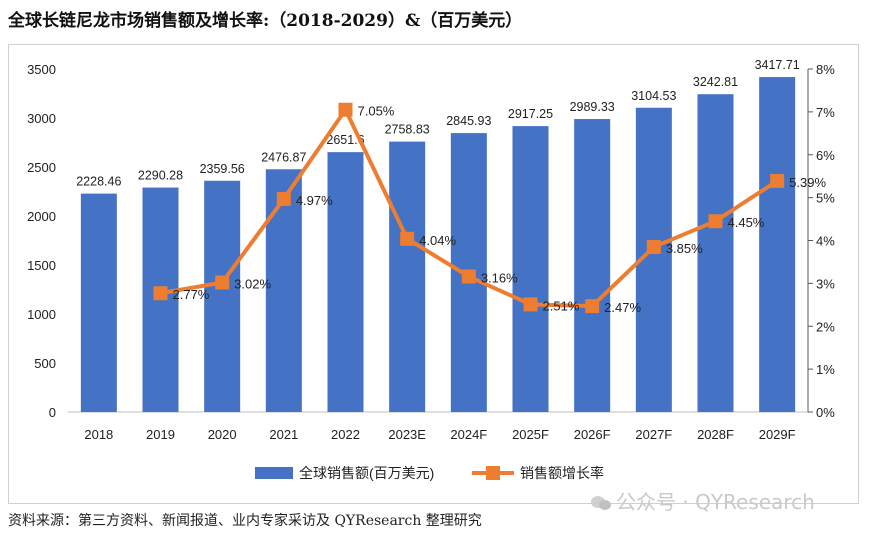 This screenshot has width=869, height=534. Describe the element at coordinates (684, 248) in the screenshot. I see `growth-value-label: 3.85%` at that location.